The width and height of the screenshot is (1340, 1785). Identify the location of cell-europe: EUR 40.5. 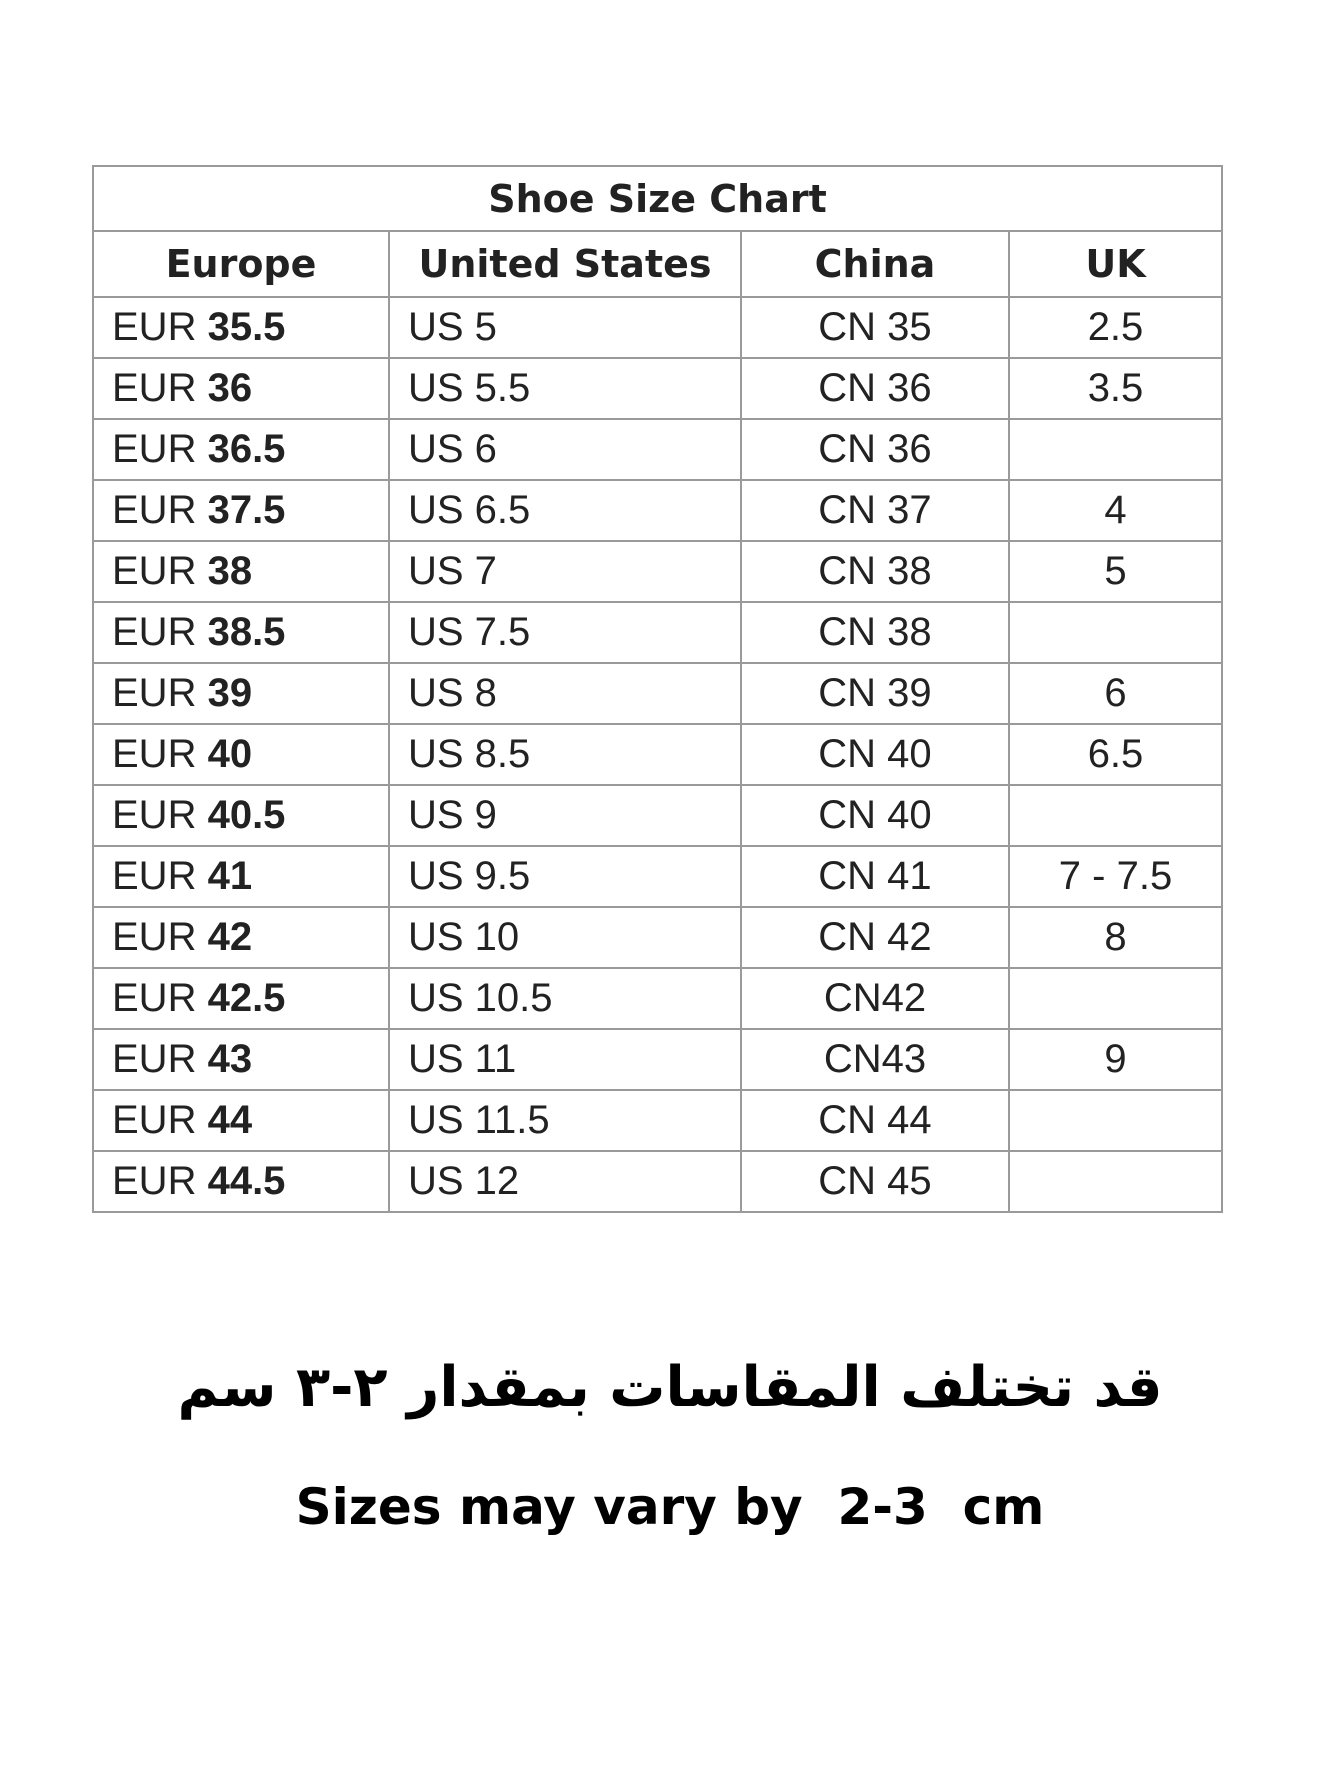
(241, 815).